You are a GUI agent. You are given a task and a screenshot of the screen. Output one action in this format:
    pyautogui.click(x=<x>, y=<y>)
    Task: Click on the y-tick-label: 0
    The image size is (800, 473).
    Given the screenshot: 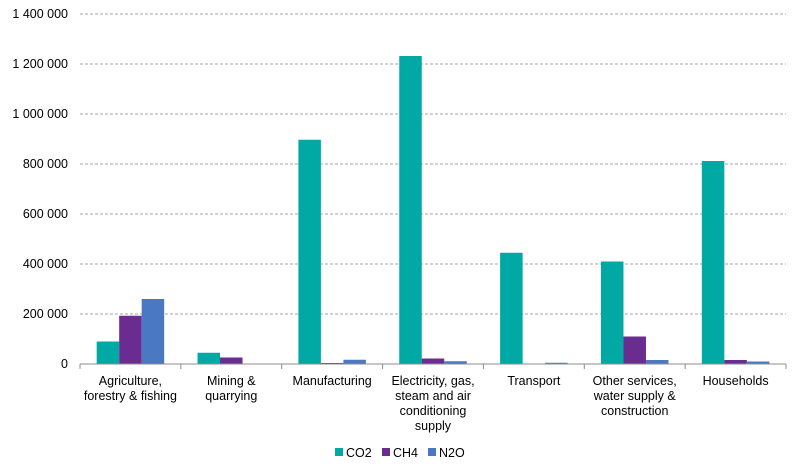 What is the action you would take?
    pyautogui.click(x=64, y=364)
    